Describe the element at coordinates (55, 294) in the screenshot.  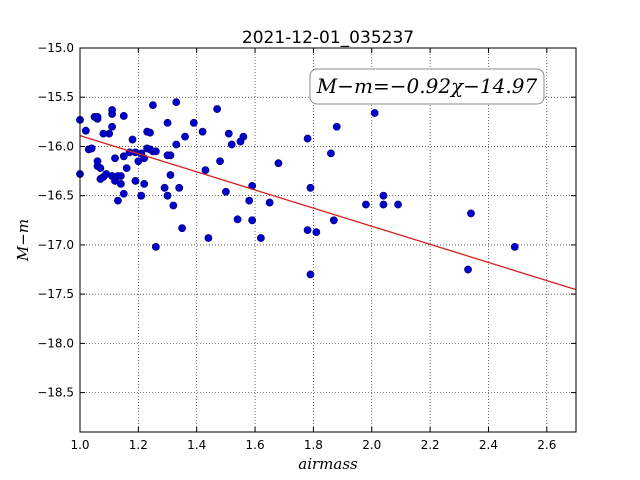
I see `y-tick-label: −17.5` at that location.